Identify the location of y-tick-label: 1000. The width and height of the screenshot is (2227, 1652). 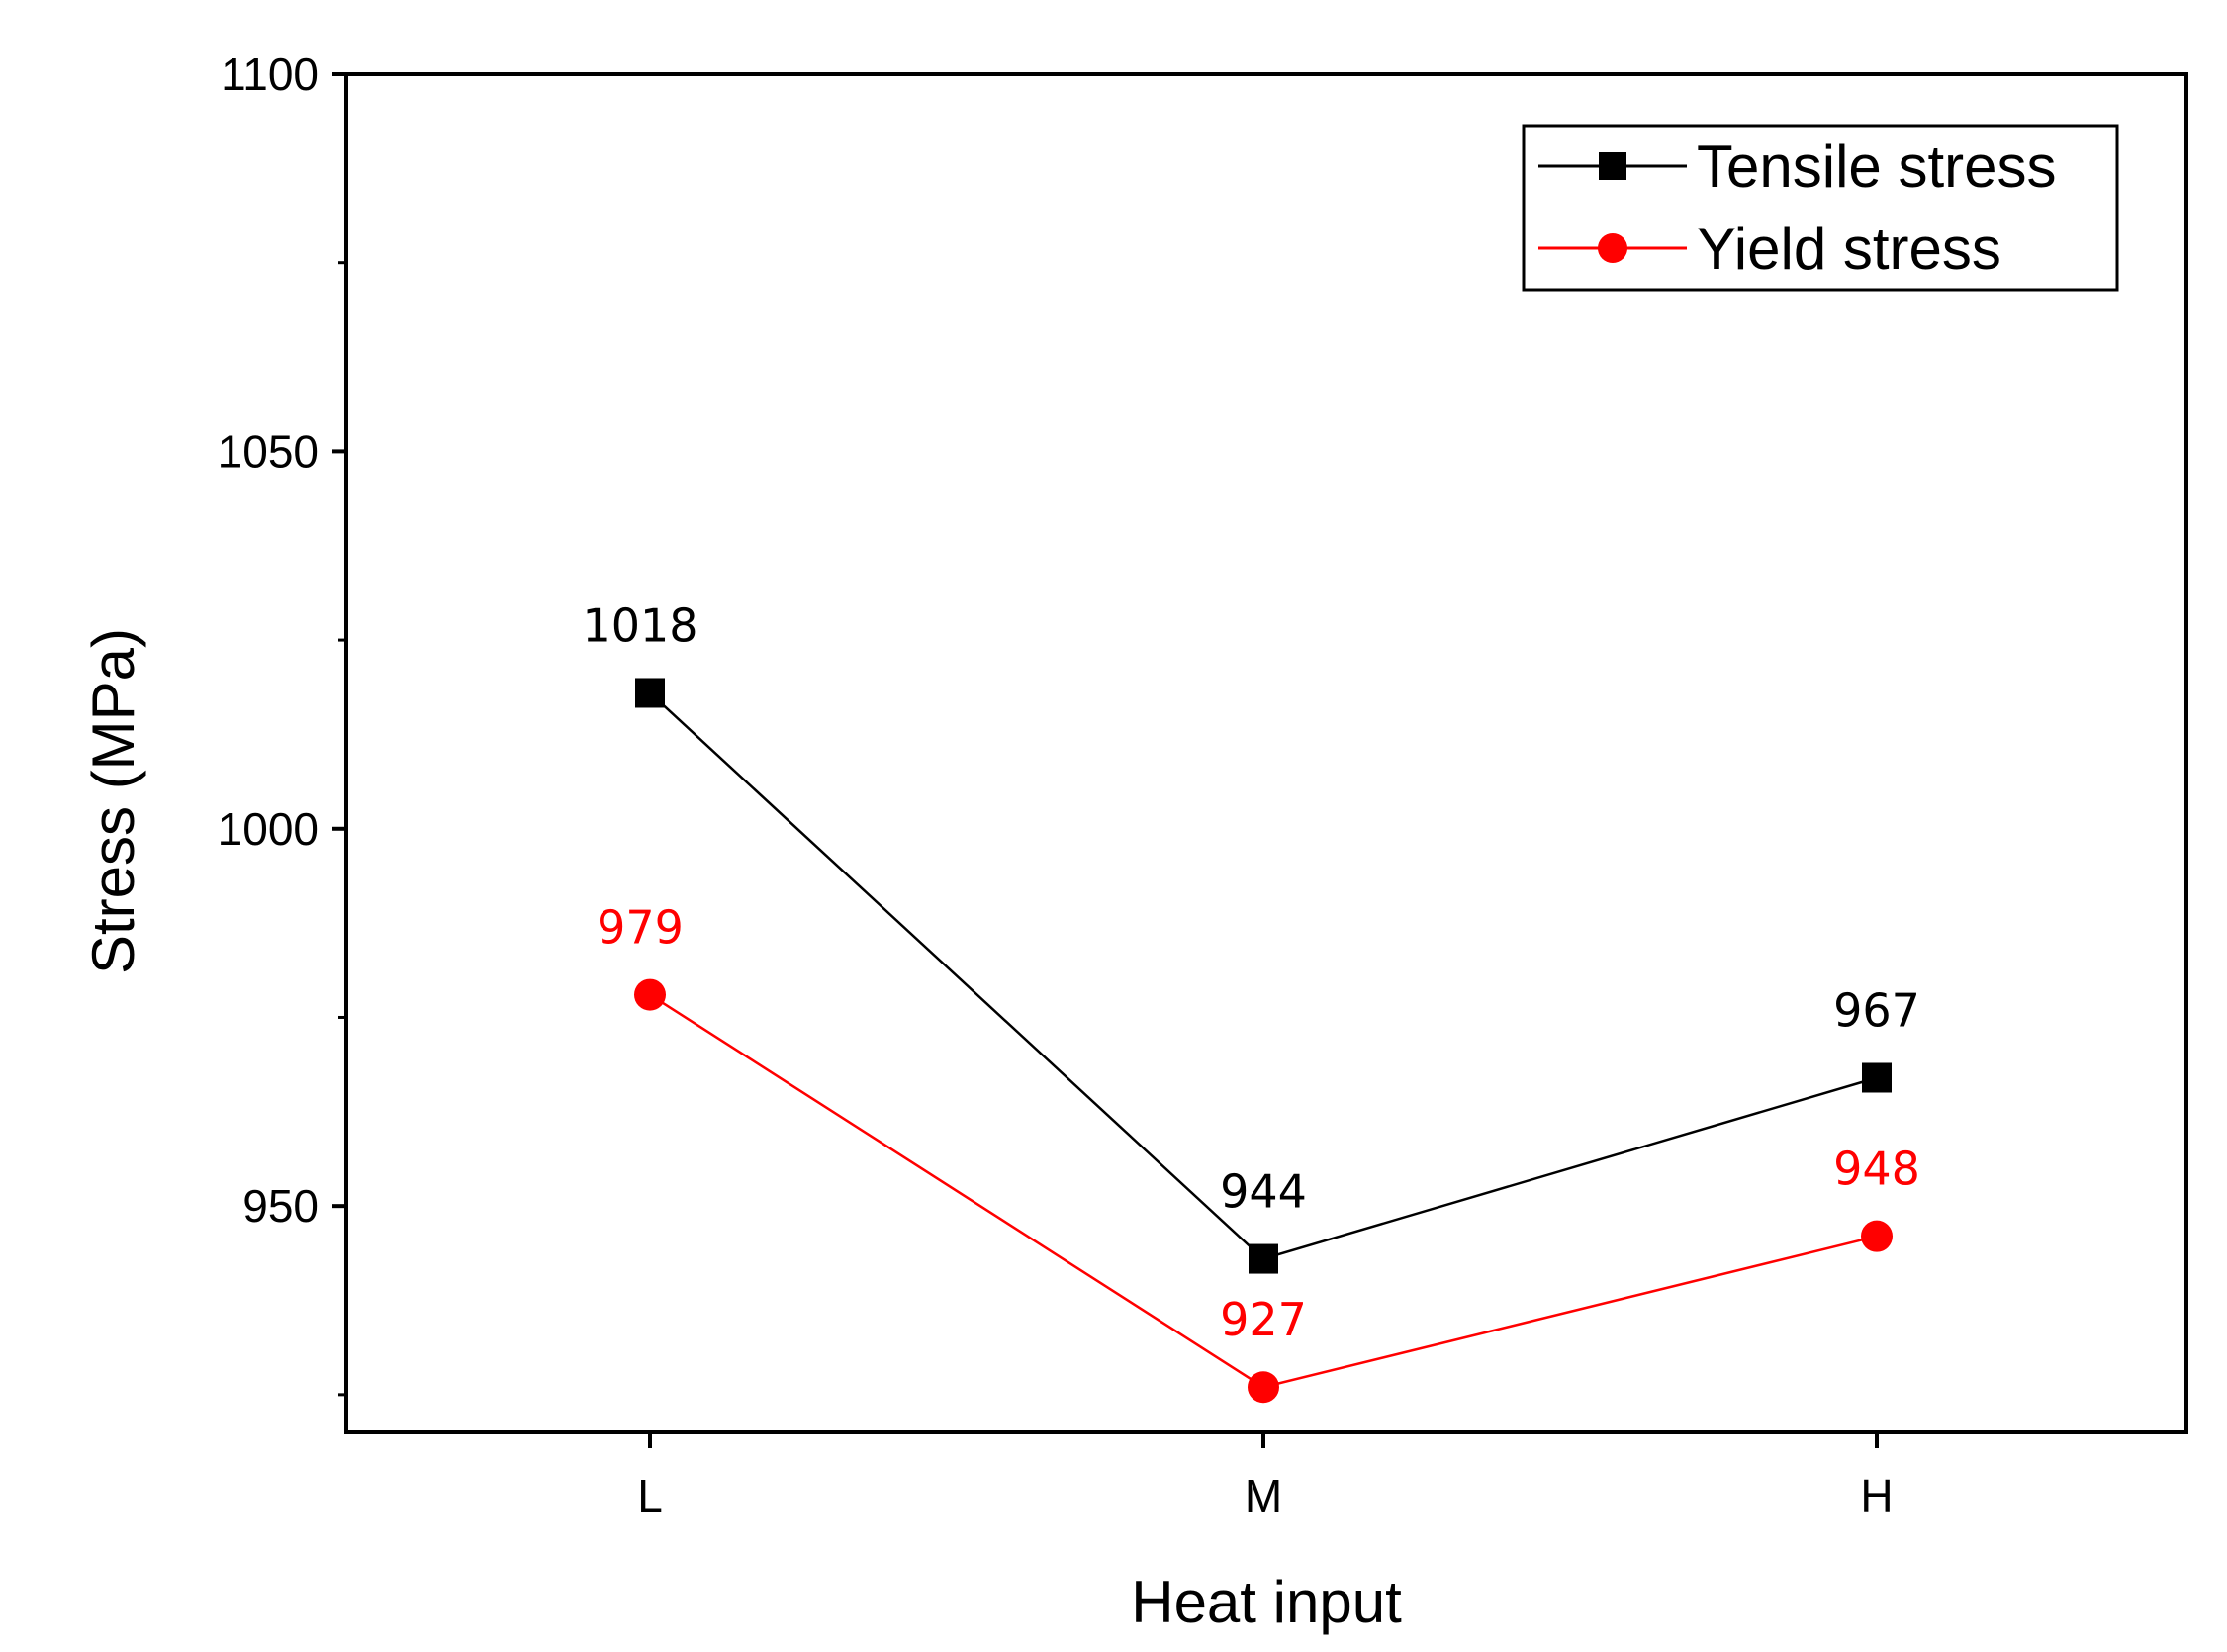
(268, 829).